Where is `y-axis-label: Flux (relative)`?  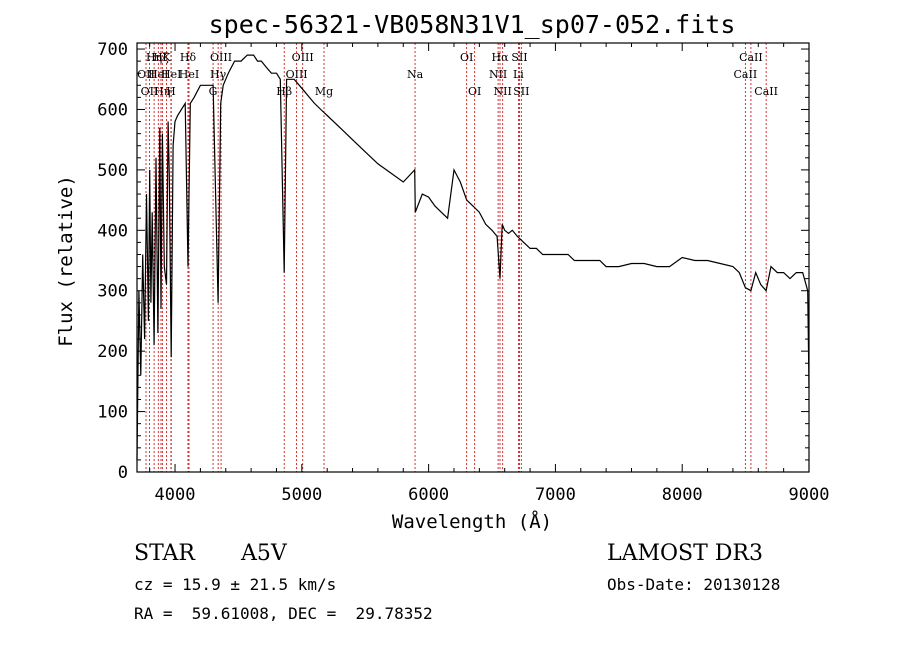
y-axis-label: Flux (relative) is located at coordinates (66, 261).